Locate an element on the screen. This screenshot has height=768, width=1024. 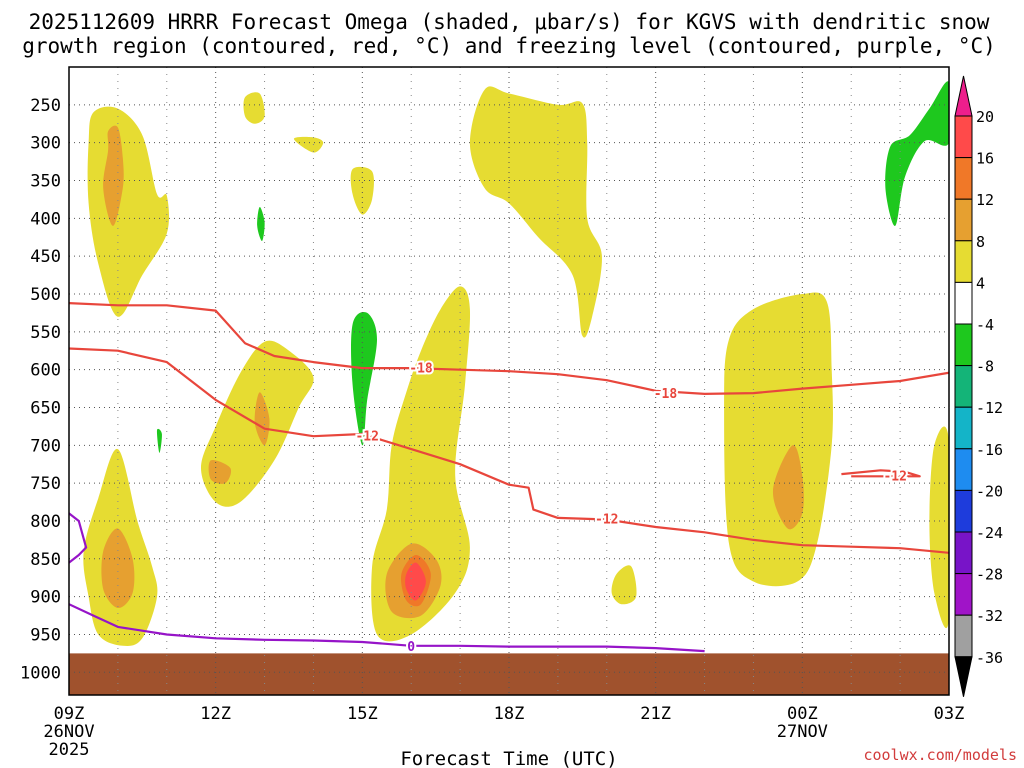
colorbar-bottom-cap is located at coordinates (963, 676).